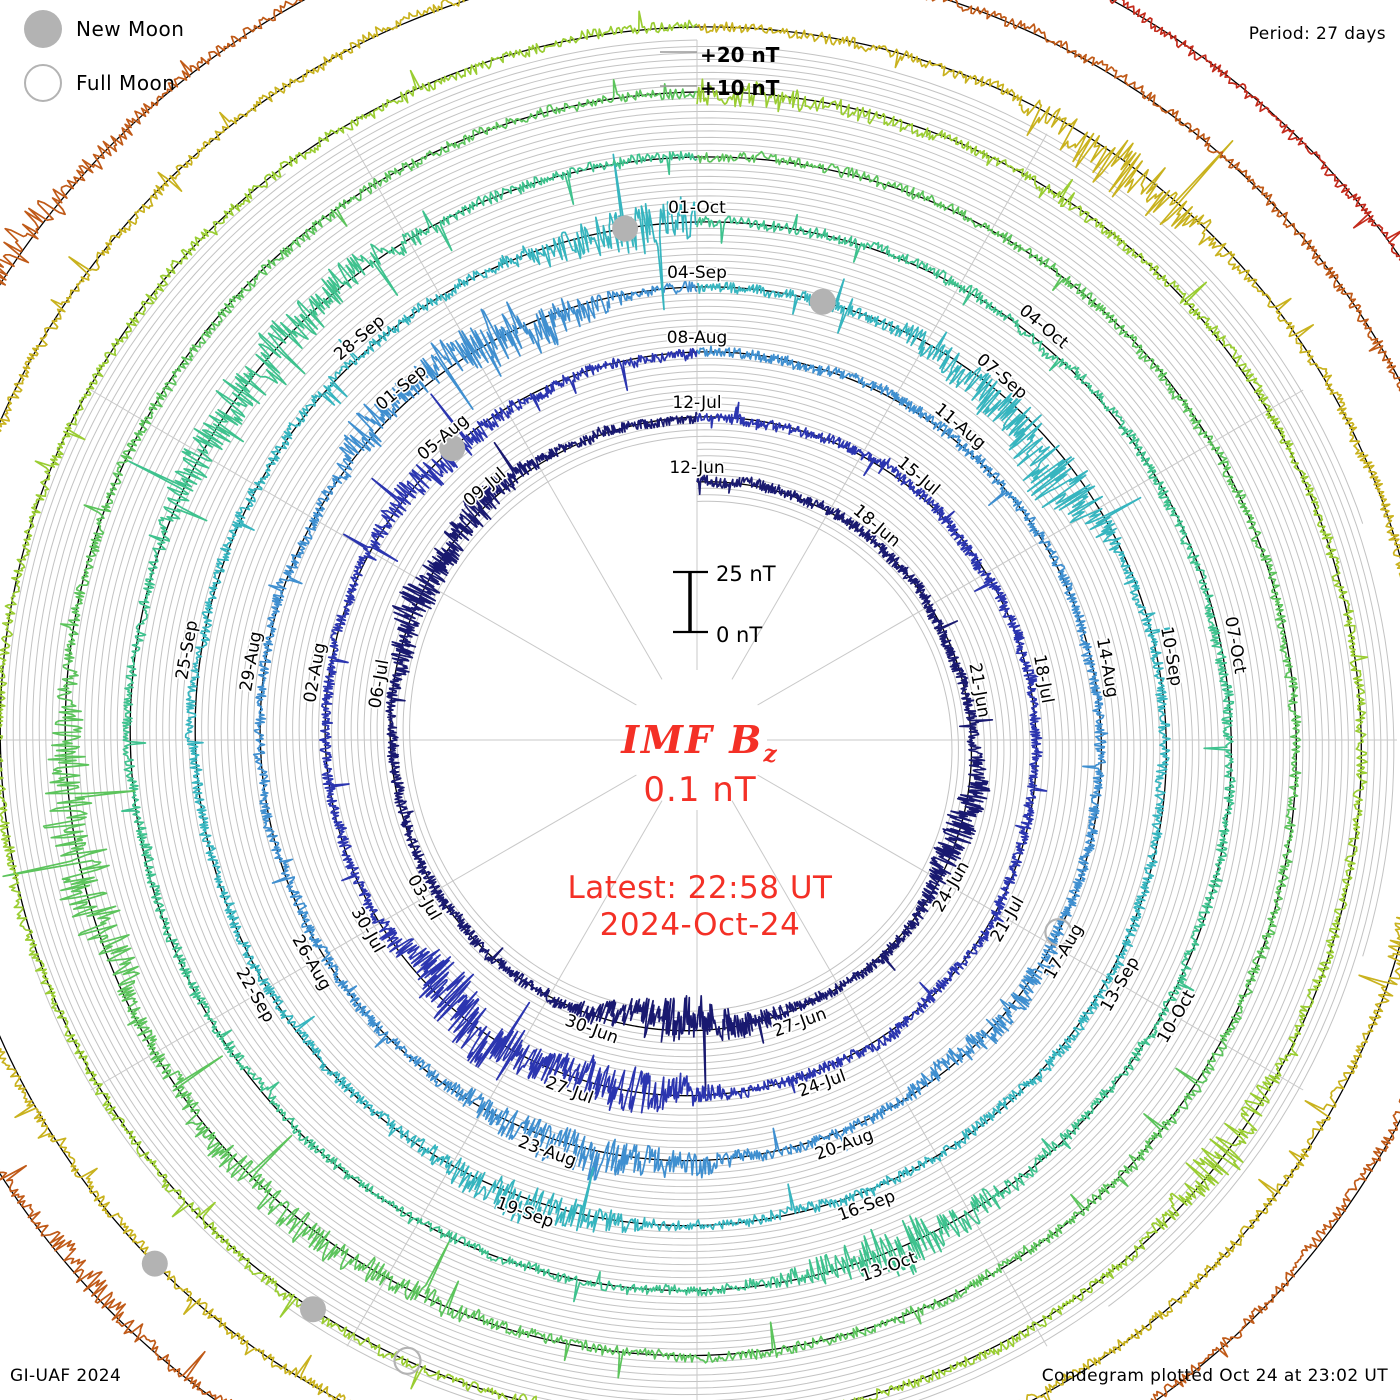  Describe the element at coordinates (696, 468) in the screenshot. I see `ring-date-label: 12-Jun` at that location.